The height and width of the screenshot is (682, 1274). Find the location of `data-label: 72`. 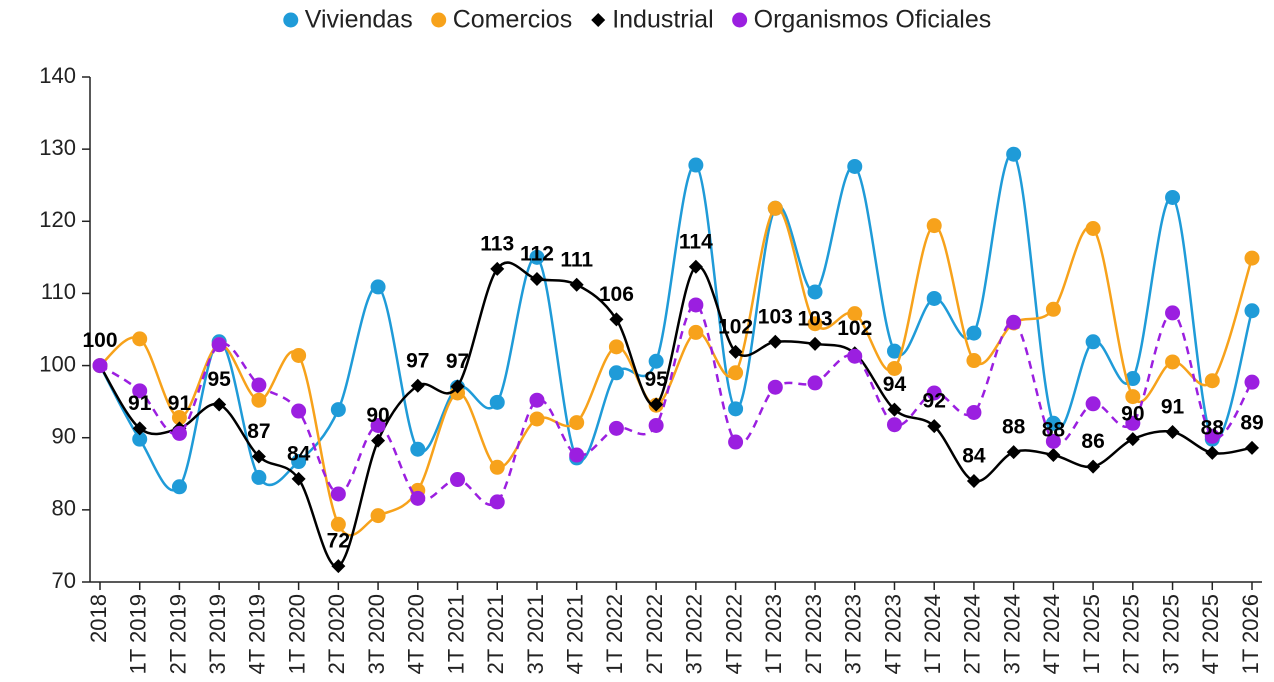

data-label: 72 is located at coordinates (338, 541).